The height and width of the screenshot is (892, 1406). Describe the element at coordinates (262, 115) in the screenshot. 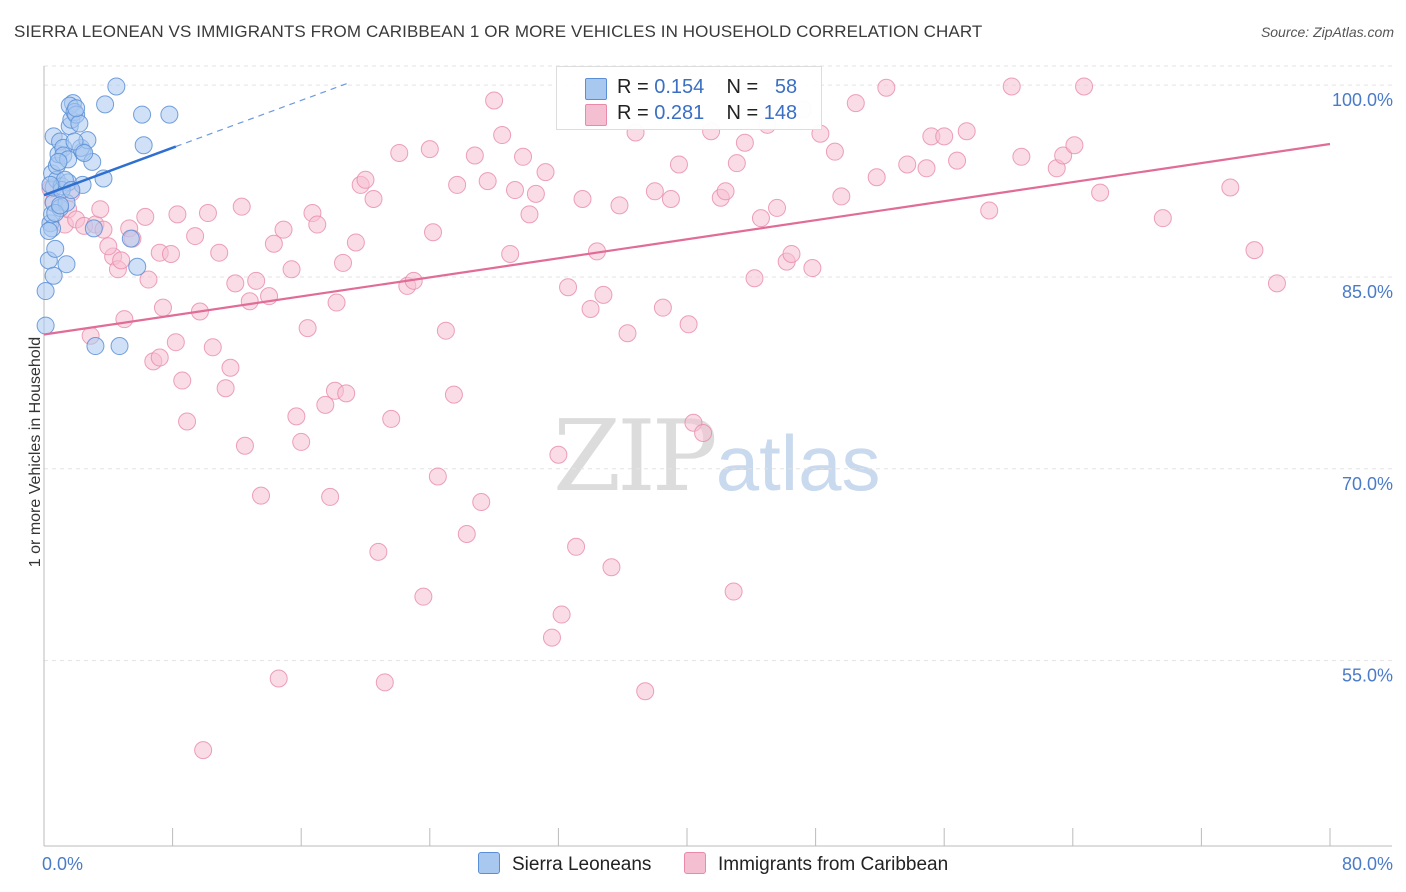

I see `trend-line-sierra-leonean-extension` at that location.